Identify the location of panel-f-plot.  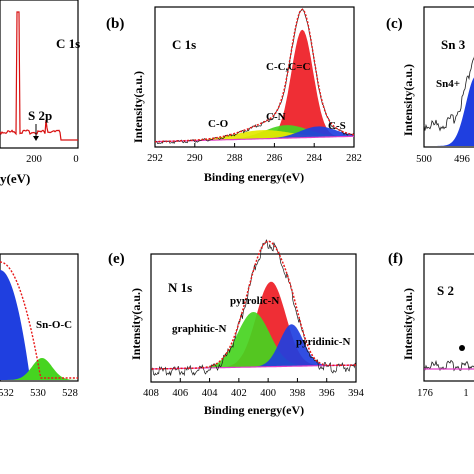
(448, 365).